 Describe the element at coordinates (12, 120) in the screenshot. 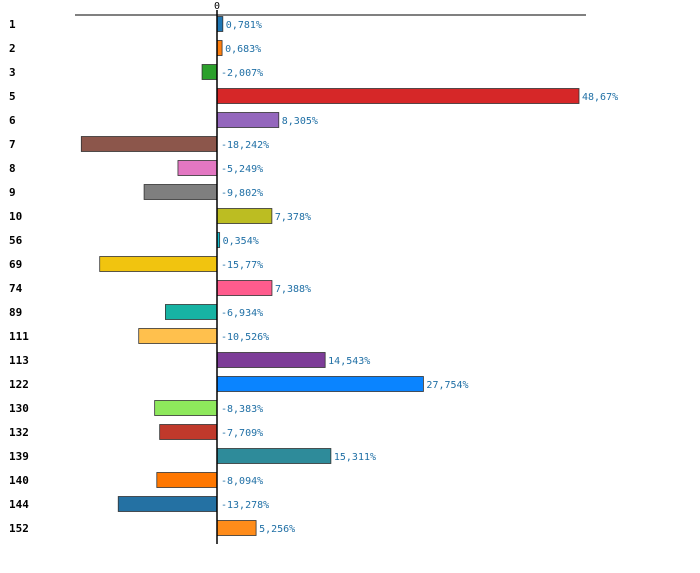

I see `category-label: 6` at that location.